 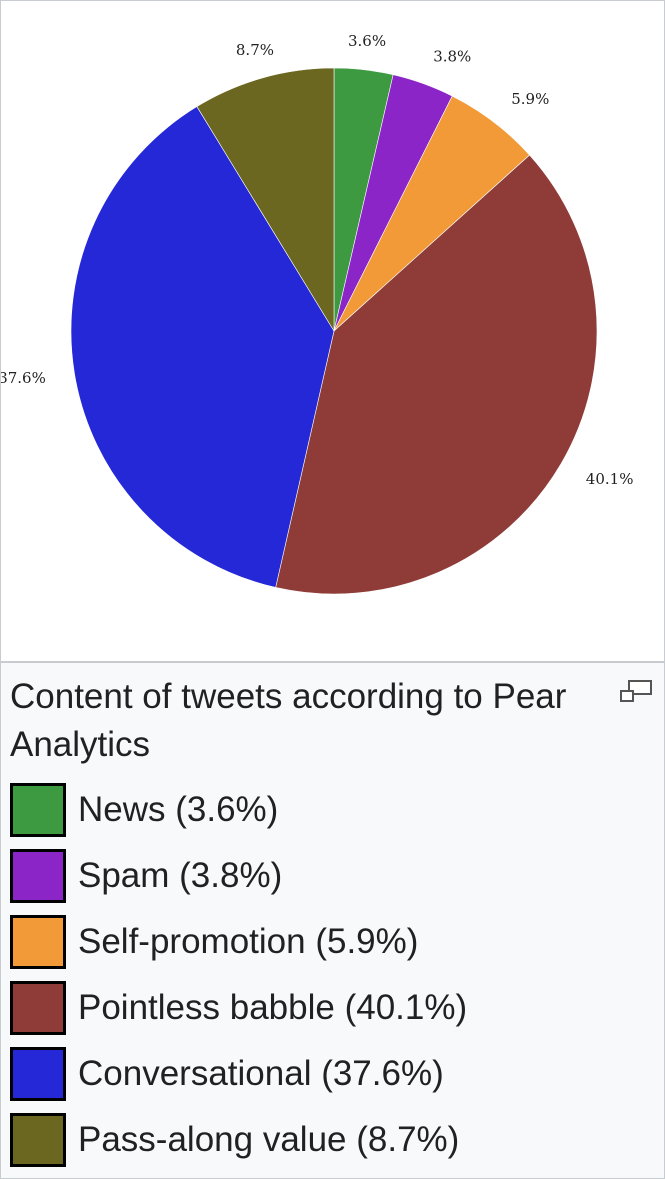 I want to click on legend-label: Conversational (37.6%), so click(x=261, y=1073).